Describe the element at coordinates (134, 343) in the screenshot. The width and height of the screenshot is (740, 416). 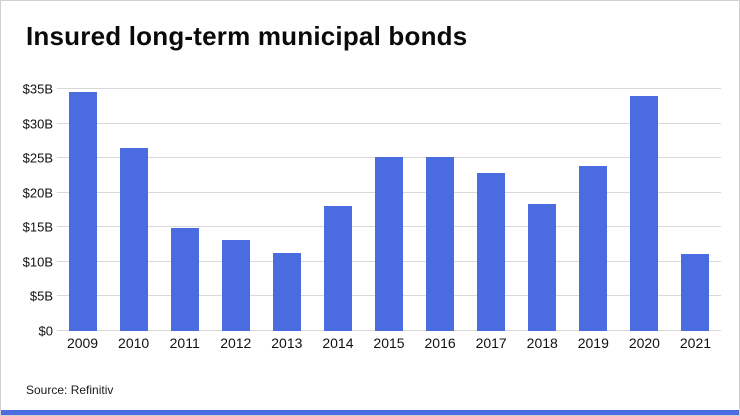
I see `x-tick-label: 2010` at that location.